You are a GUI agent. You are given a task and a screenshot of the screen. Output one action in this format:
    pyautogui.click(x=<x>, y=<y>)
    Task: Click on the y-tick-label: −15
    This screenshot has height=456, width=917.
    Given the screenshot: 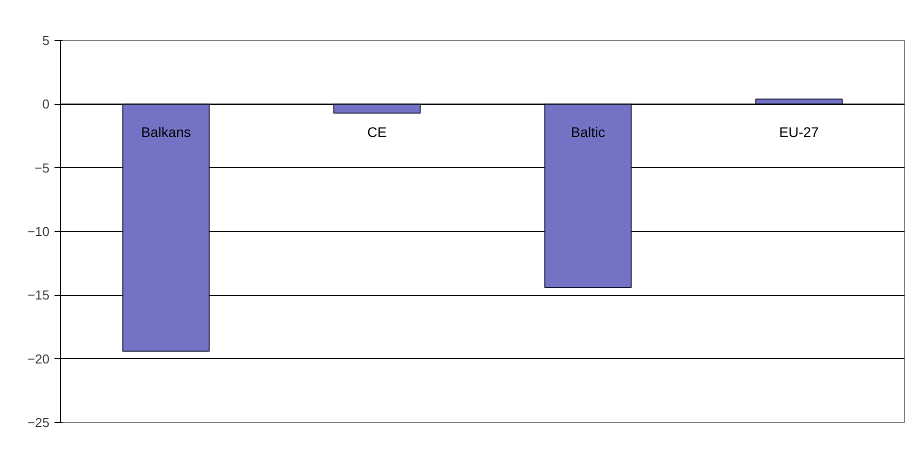 What is the action you would take?
    pyautogui.click(x=38, y=295)
    